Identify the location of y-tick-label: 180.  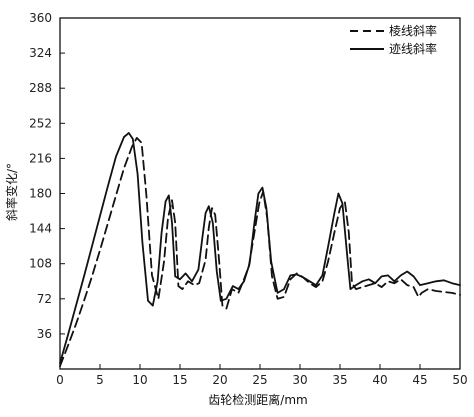
(40, 194).